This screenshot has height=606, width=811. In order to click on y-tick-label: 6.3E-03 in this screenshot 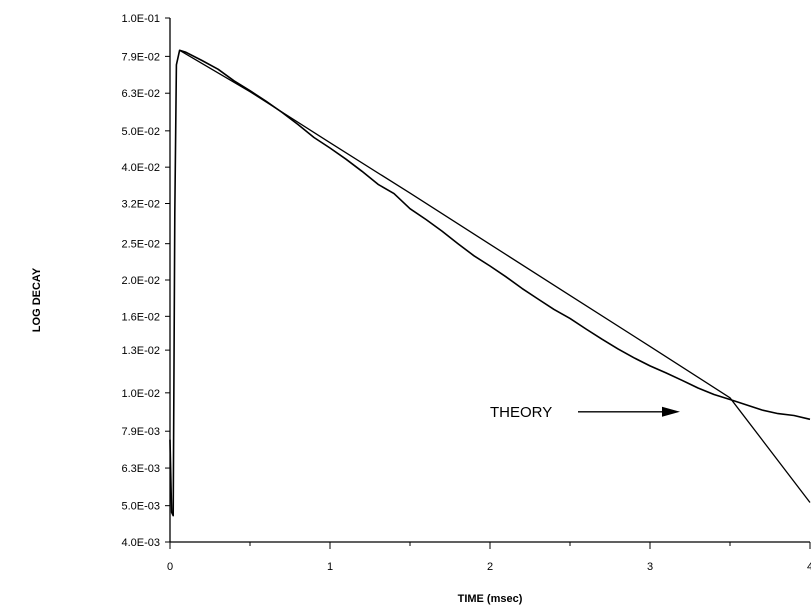, I will do `click(140, 469)`.